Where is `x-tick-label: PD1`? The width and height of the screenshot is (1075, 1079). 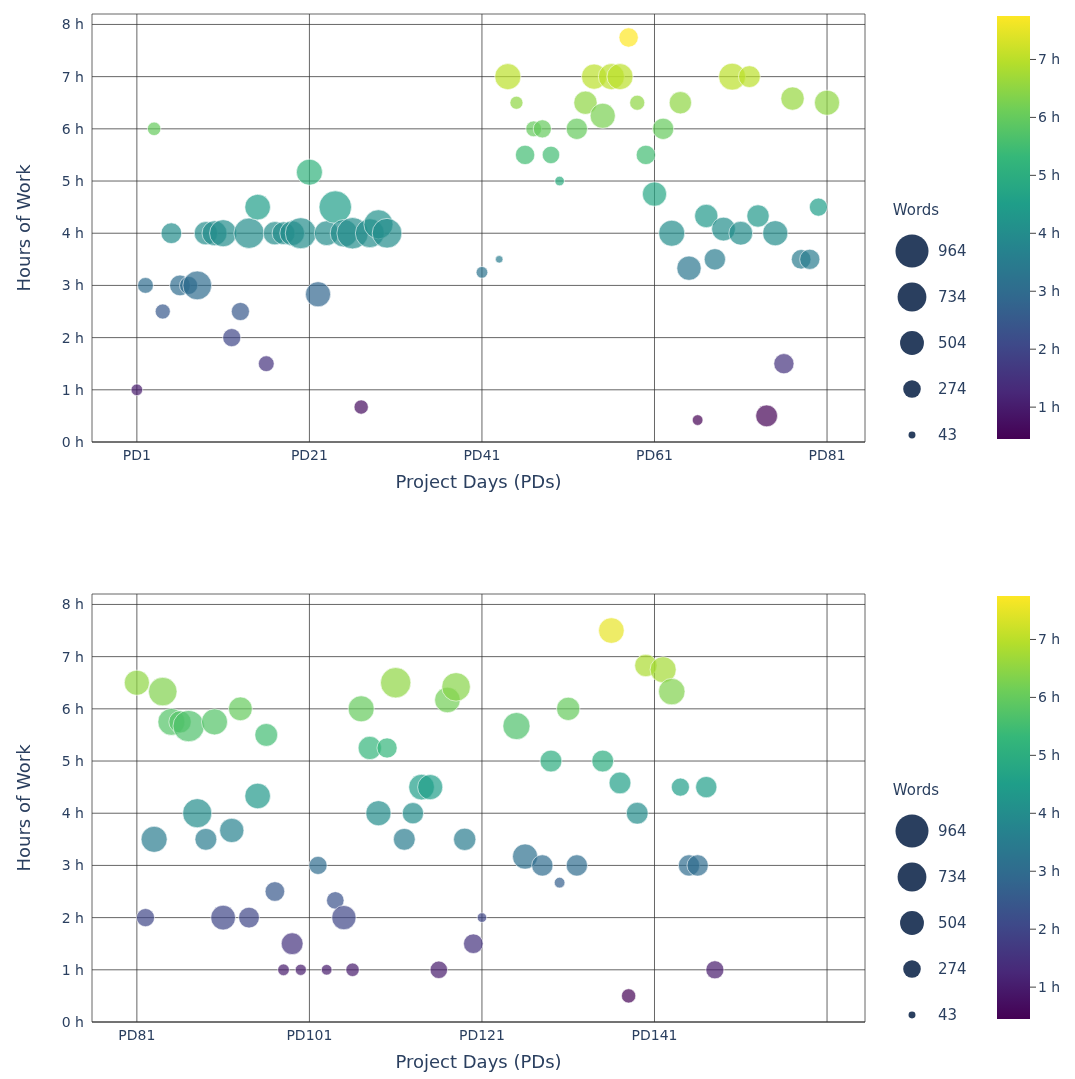 x-tick-label: PD1 is located at coordinates (136, 454).